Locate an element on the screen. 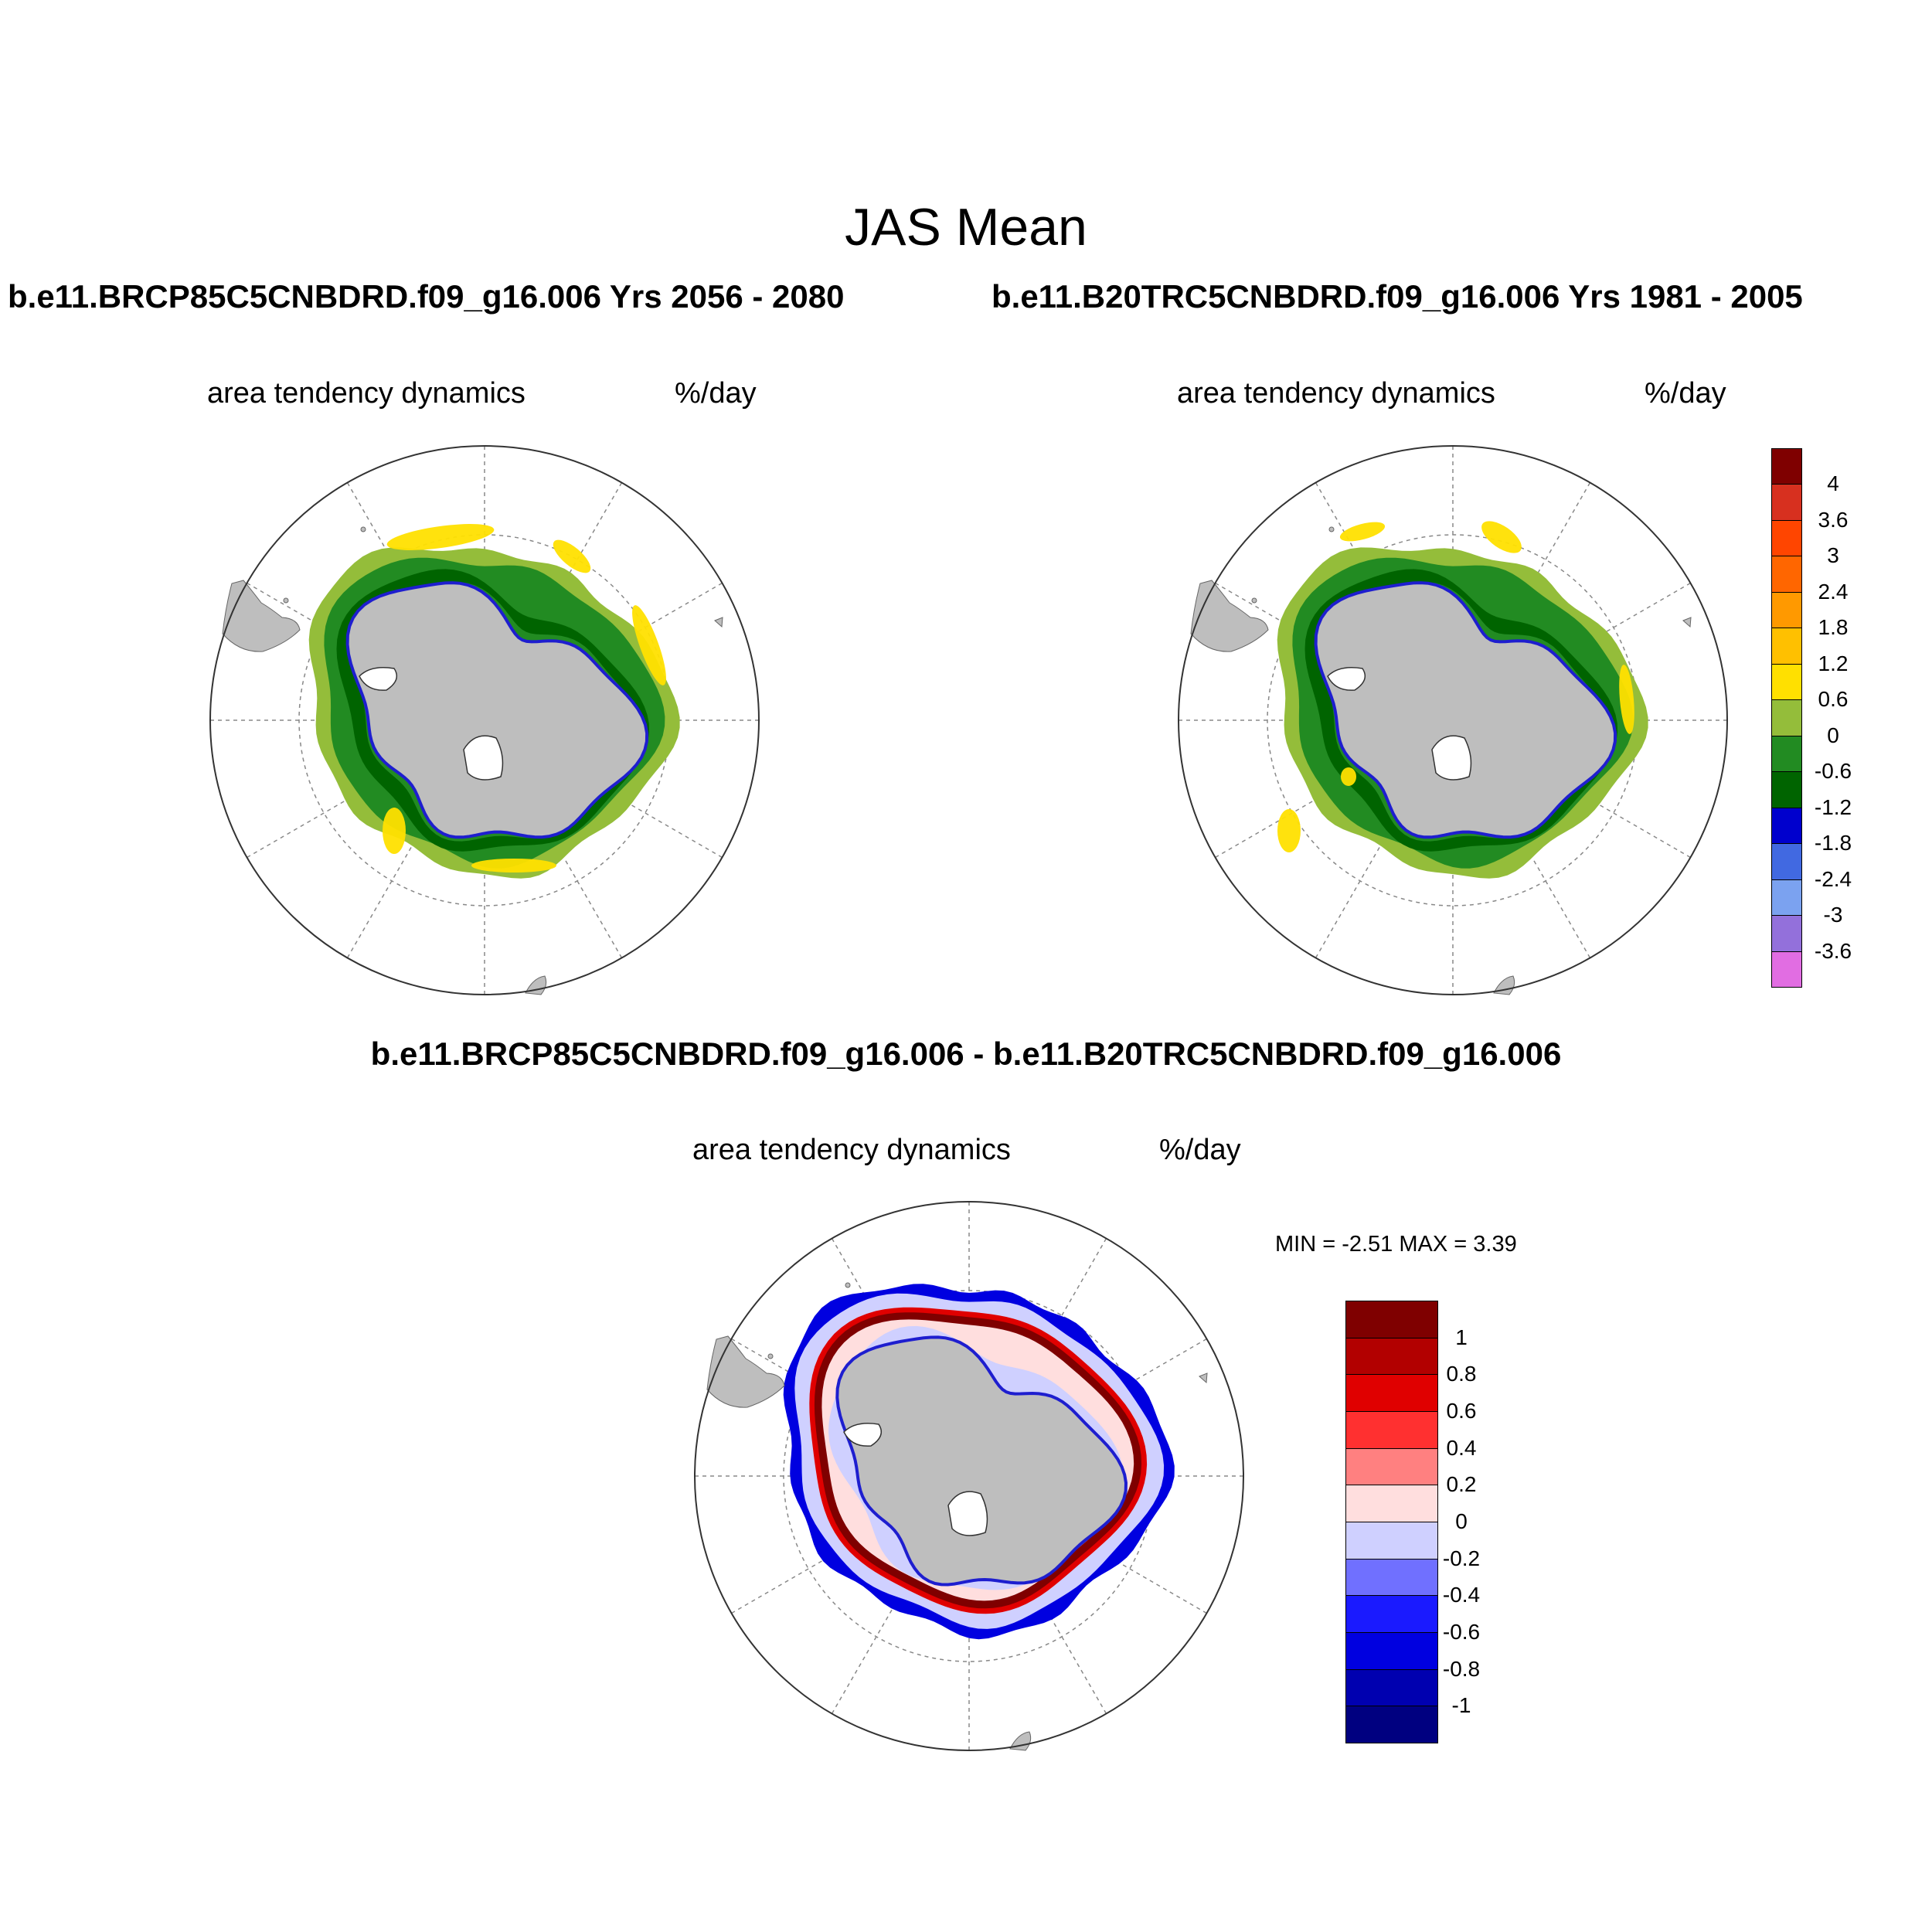 The height and width of the screenshot is (1932, 1932). colorbar-label: 1 is located at coordinates (1461, 1337).